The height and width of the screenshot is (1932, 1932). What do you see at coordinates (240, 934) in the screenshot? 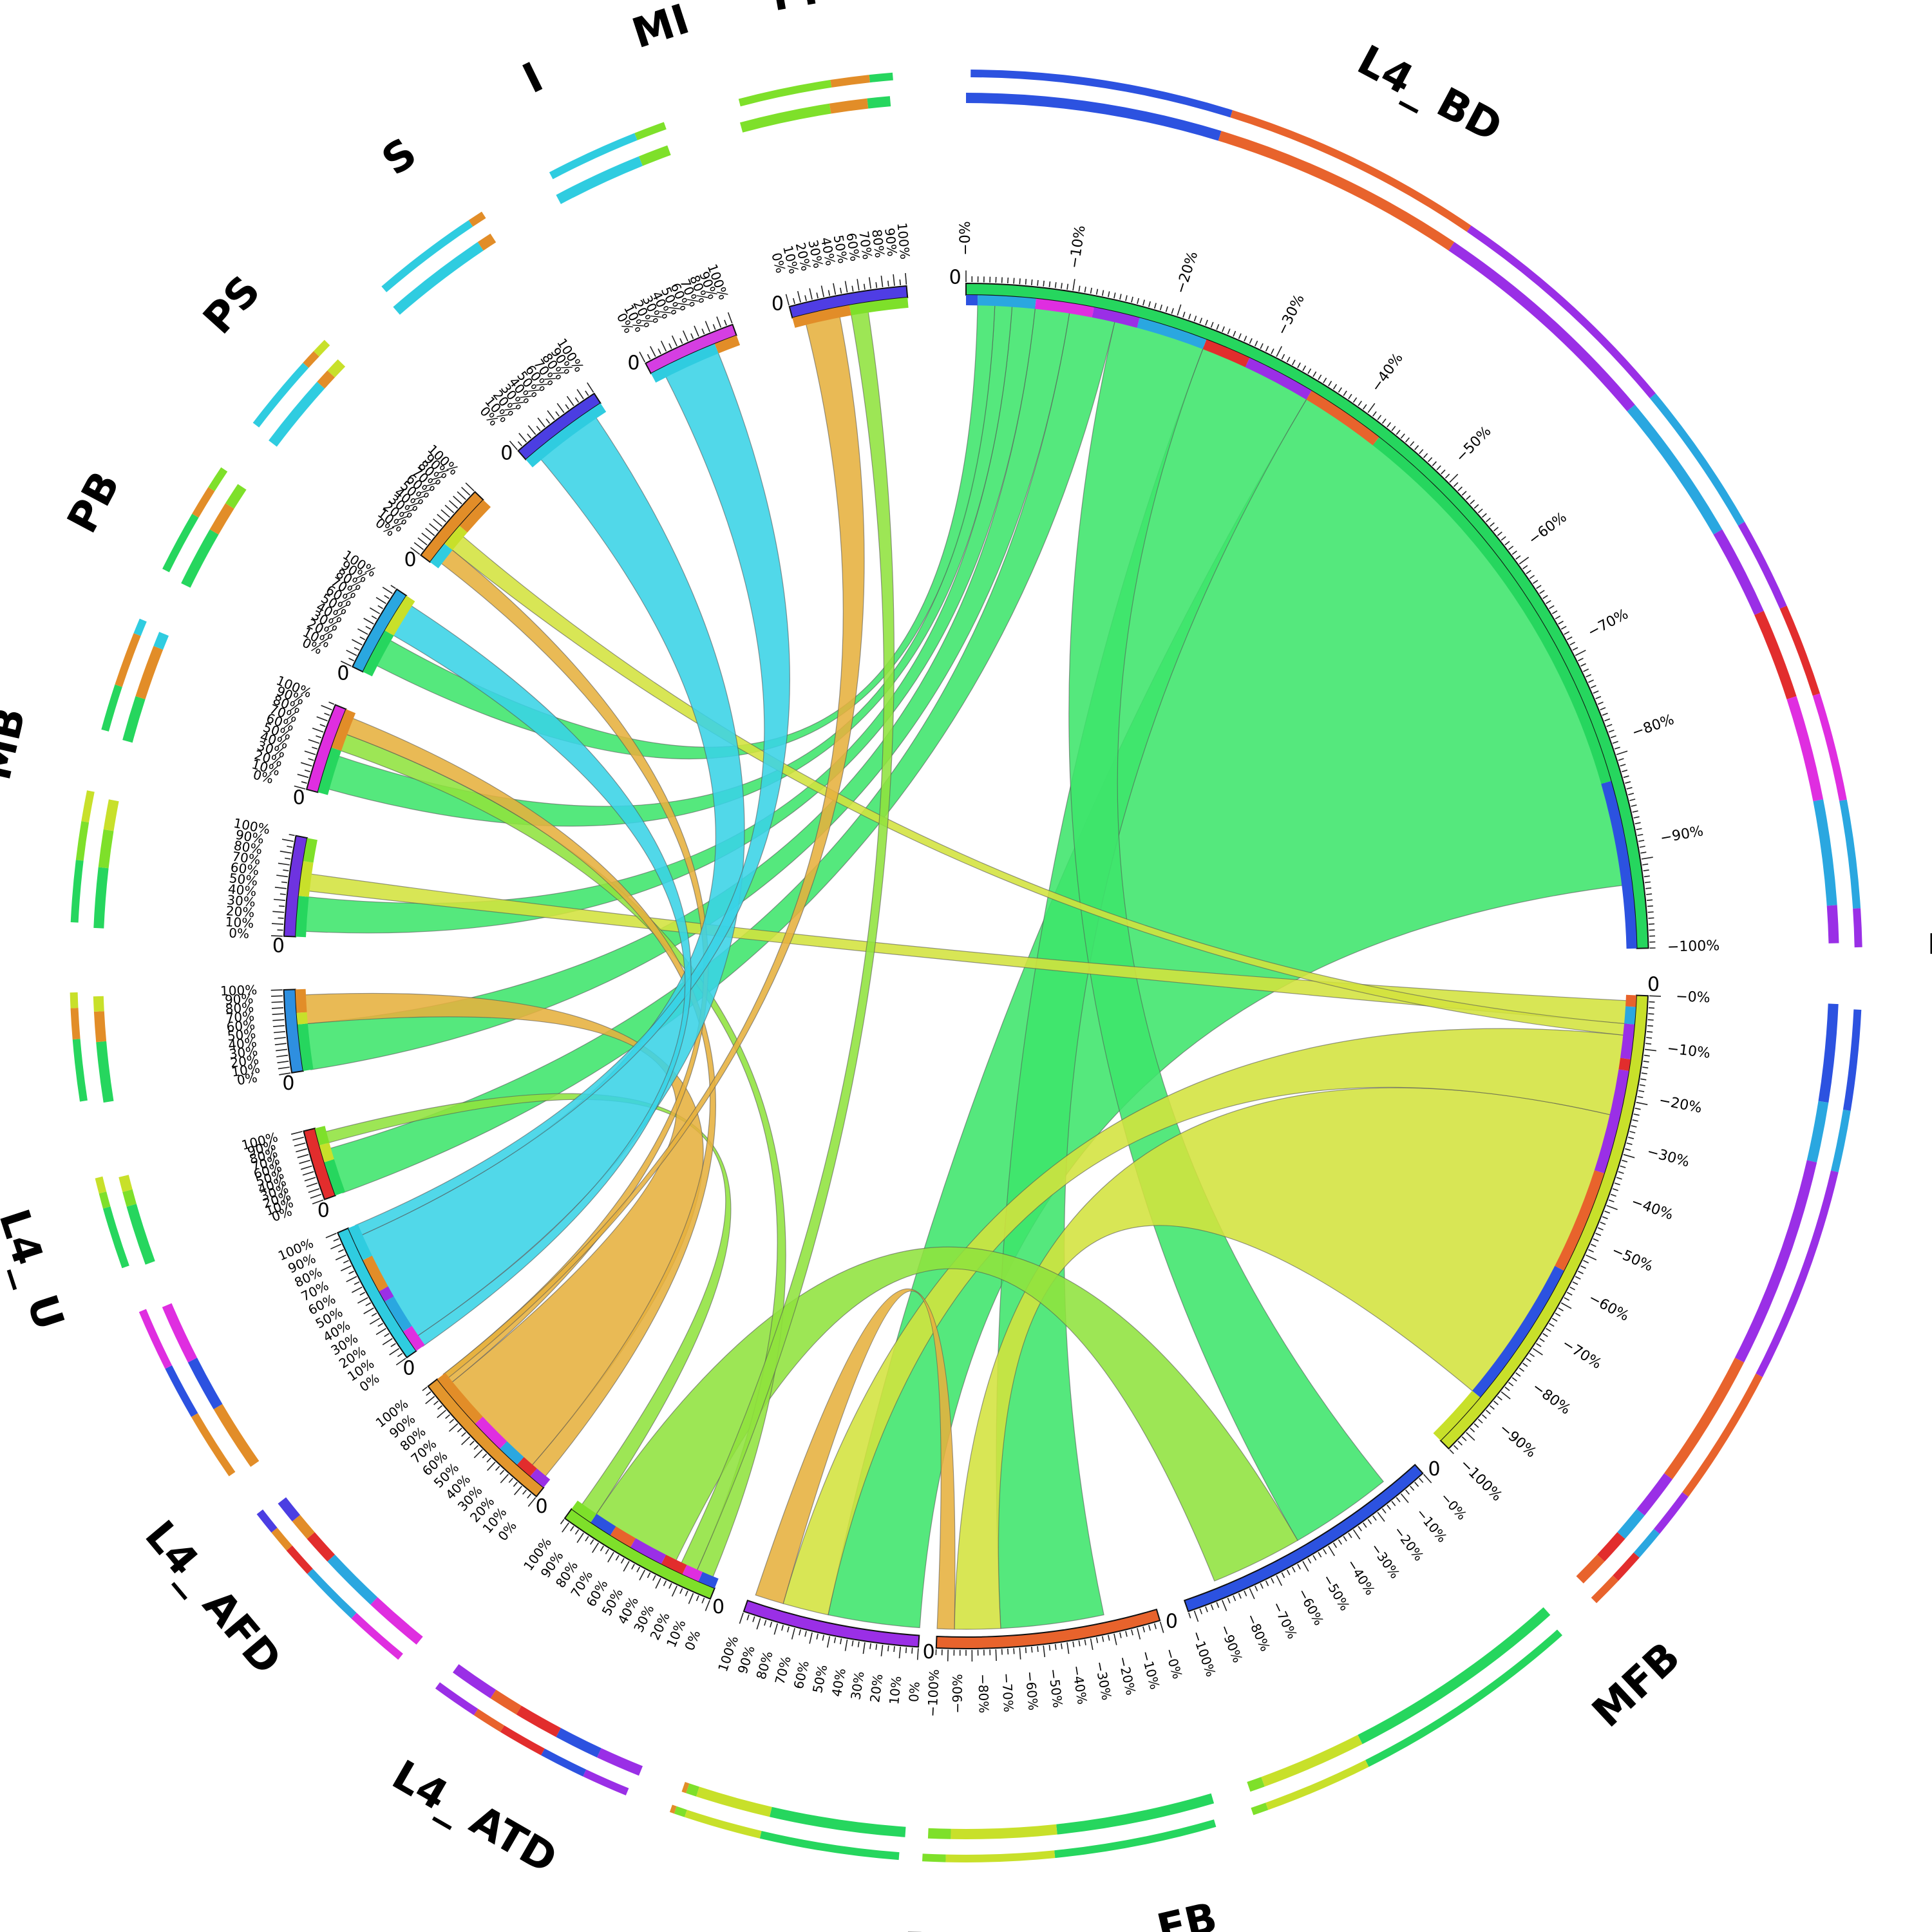
I see `tick-percent-label: 0%` at bounding box center [240, 934].